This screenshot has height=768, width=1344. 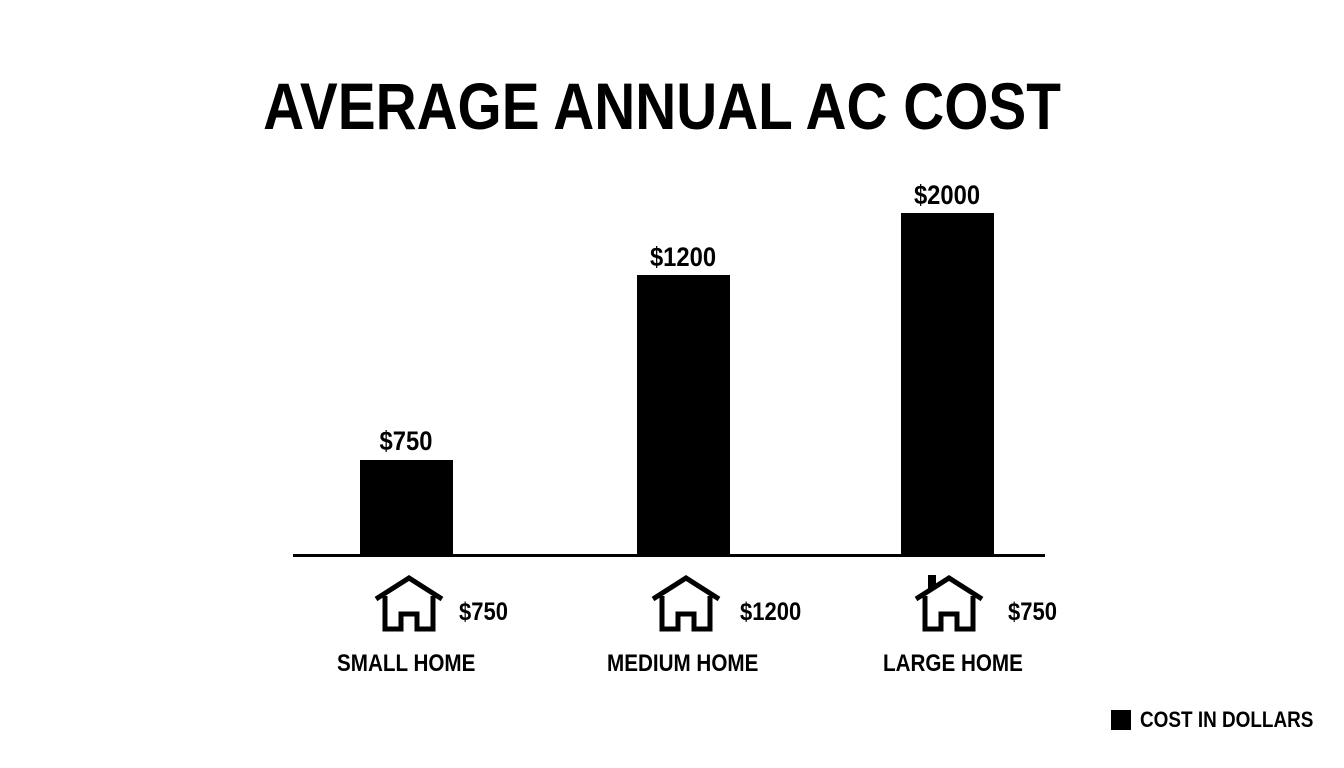 What do you see at coordinates (683, 663) in the screenshot?
I see `category-name: MEDIUM HOME` at bounding box center [683, 663].